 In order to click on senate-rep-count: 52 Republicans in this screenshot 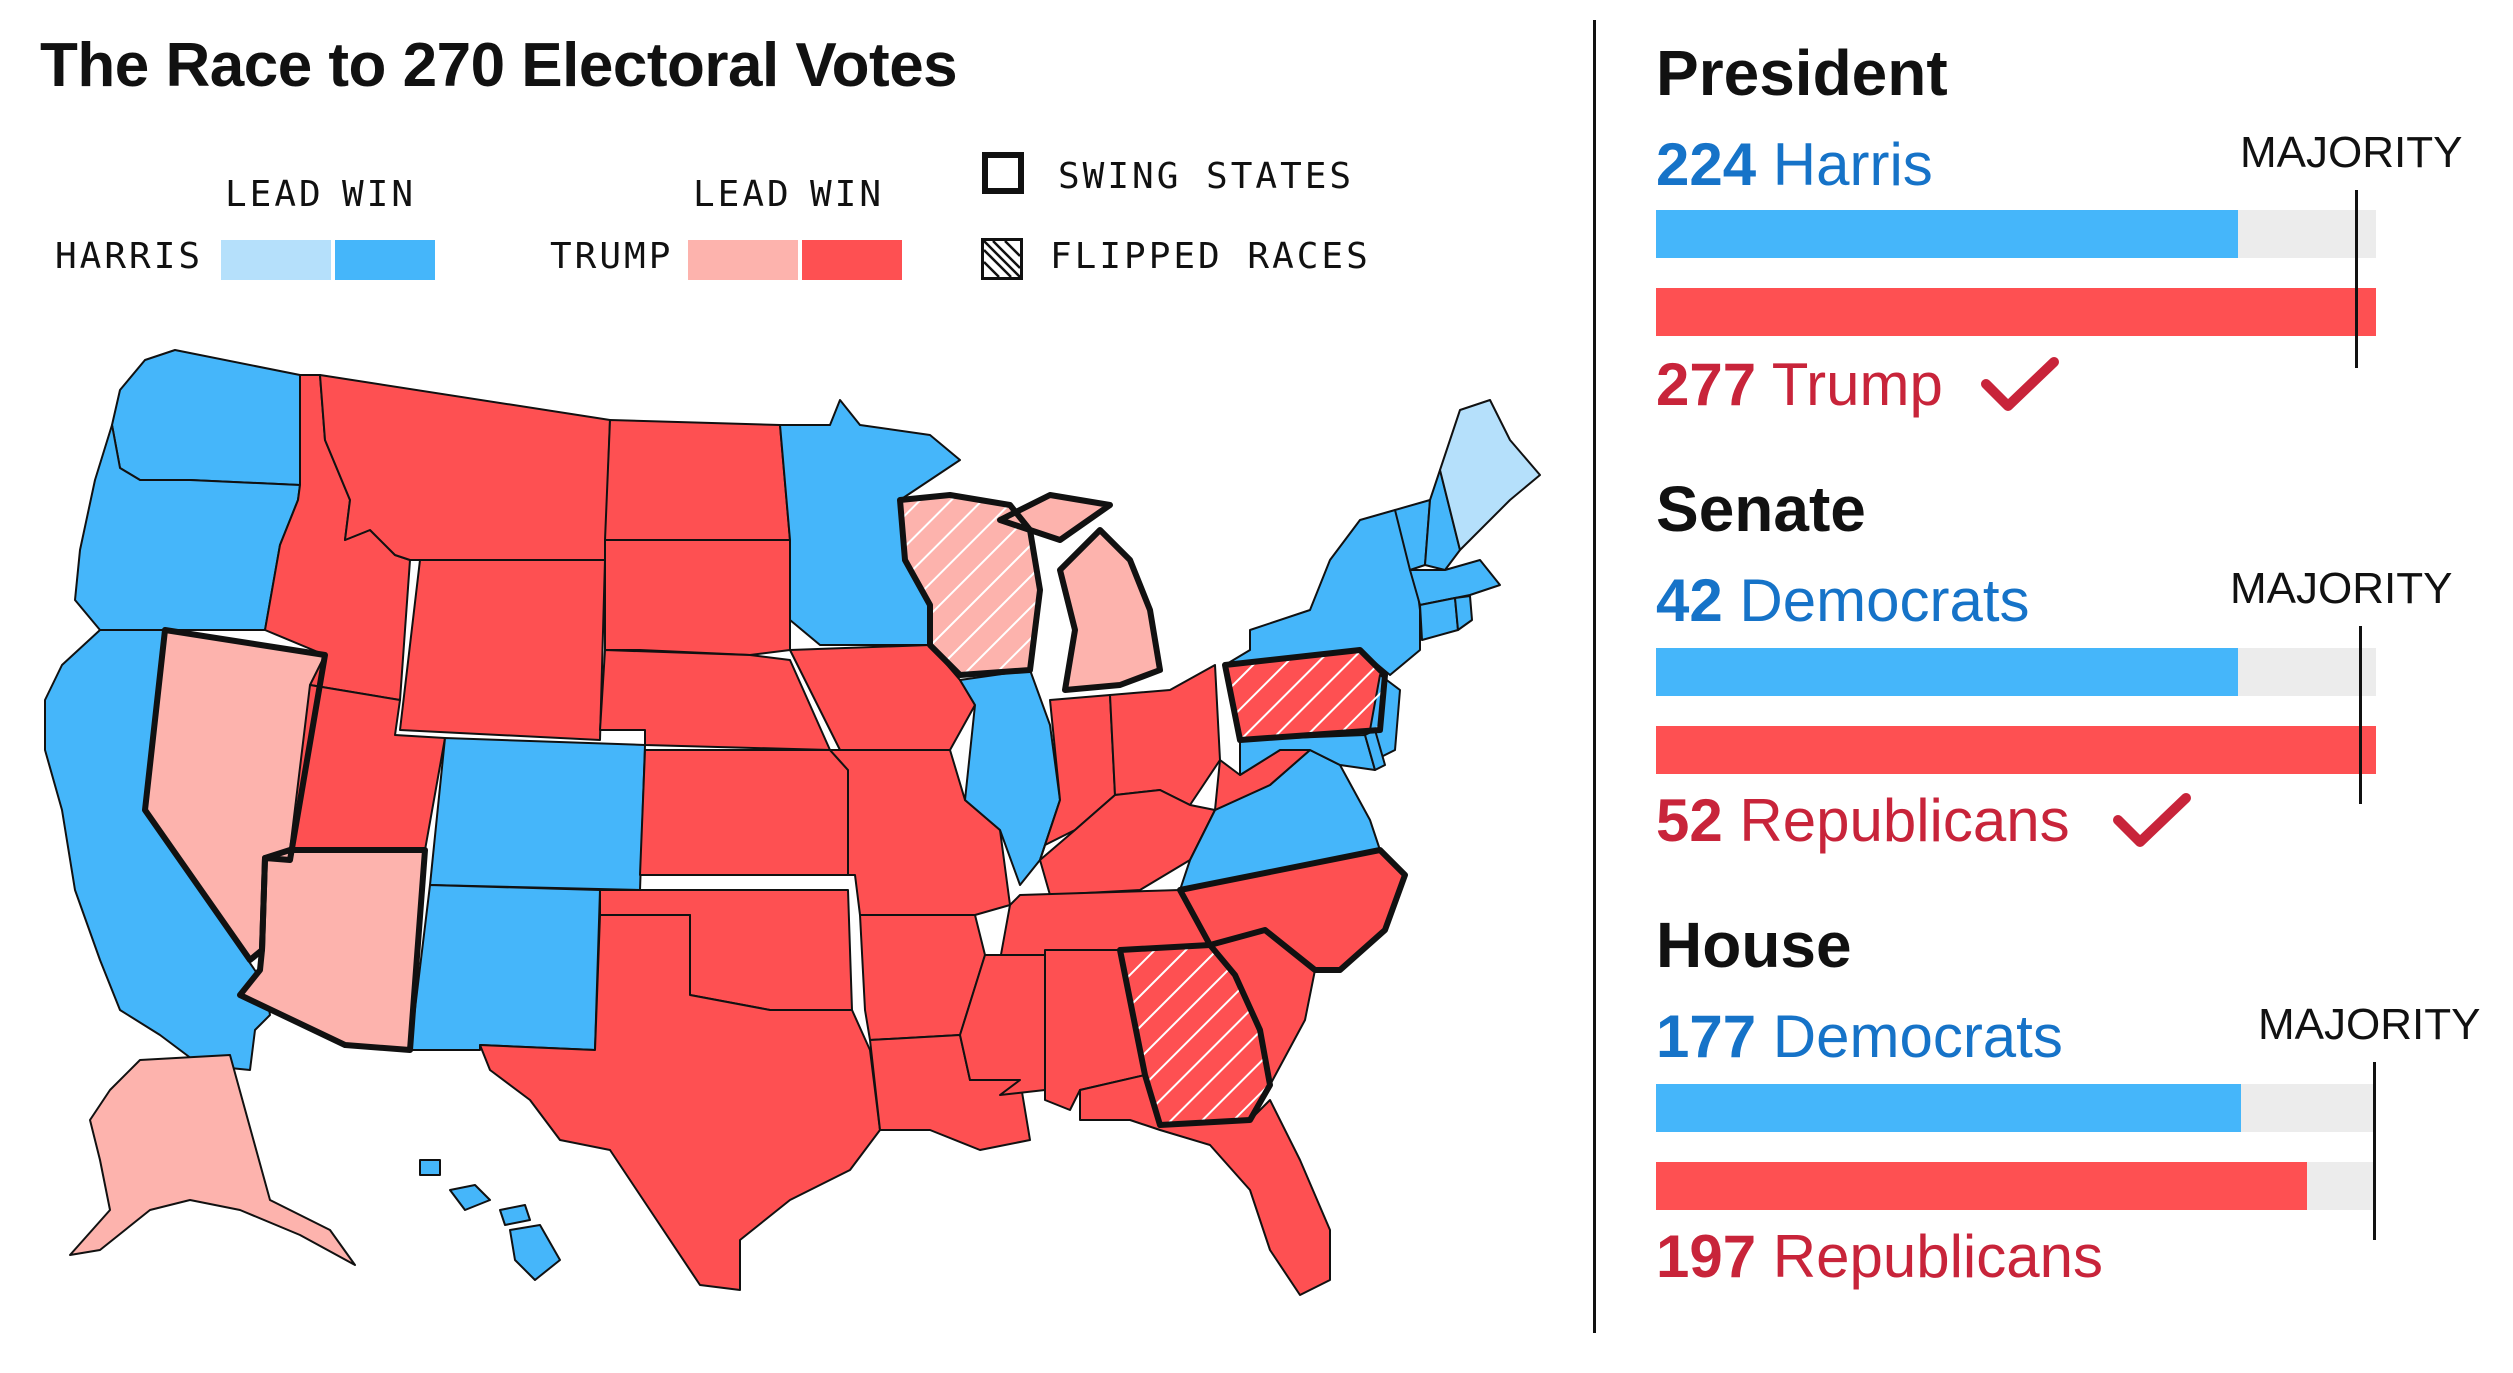, I will do `click(1863, 820)`.